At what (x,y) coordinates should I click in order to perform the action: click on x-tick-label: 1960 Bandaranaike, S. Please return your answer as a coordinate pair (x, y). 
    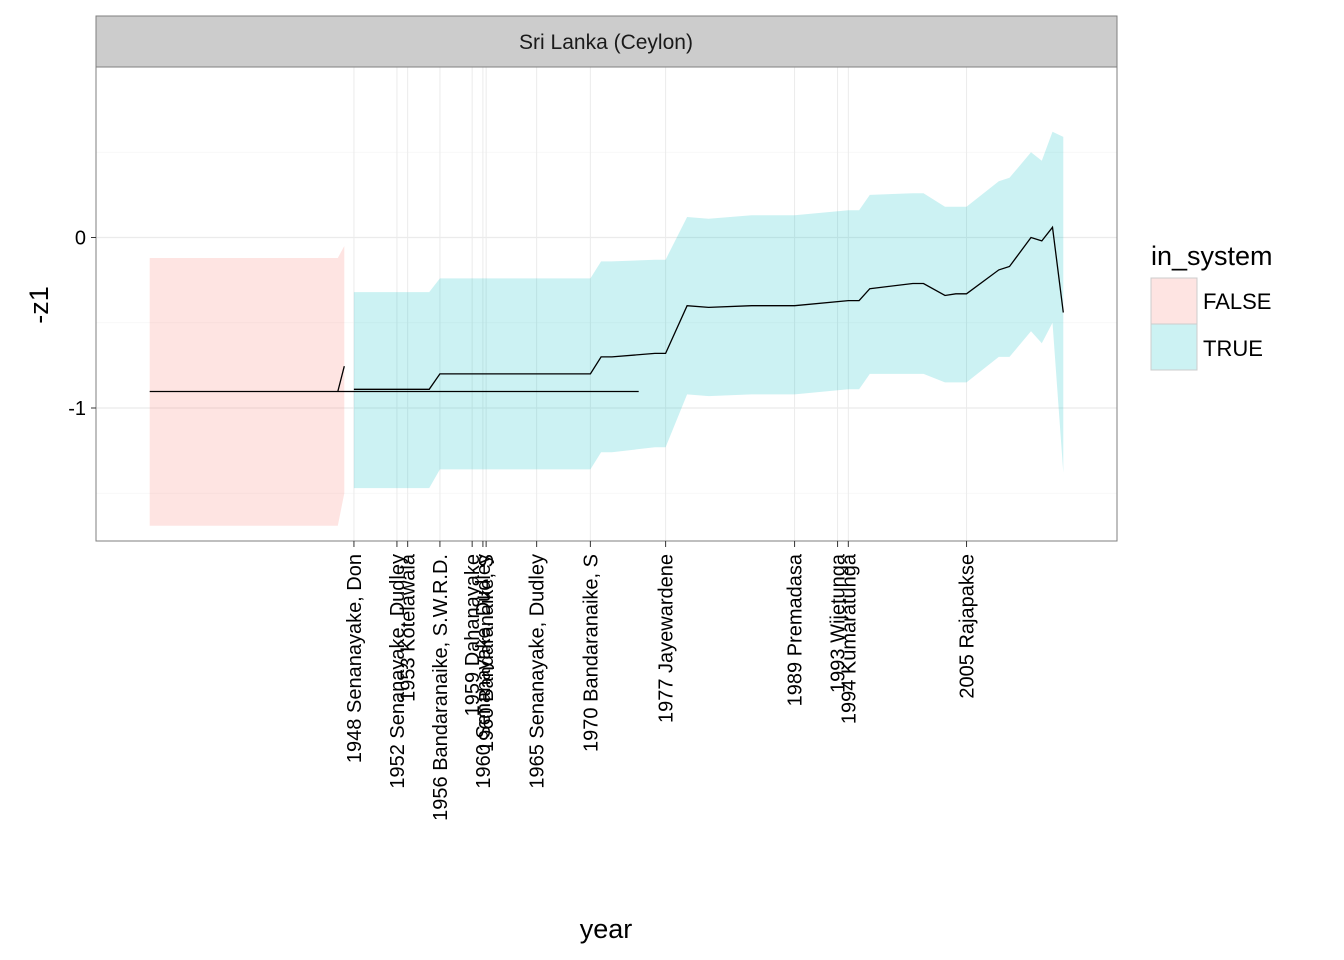
    Looking at the image, I should click on (487, 653).